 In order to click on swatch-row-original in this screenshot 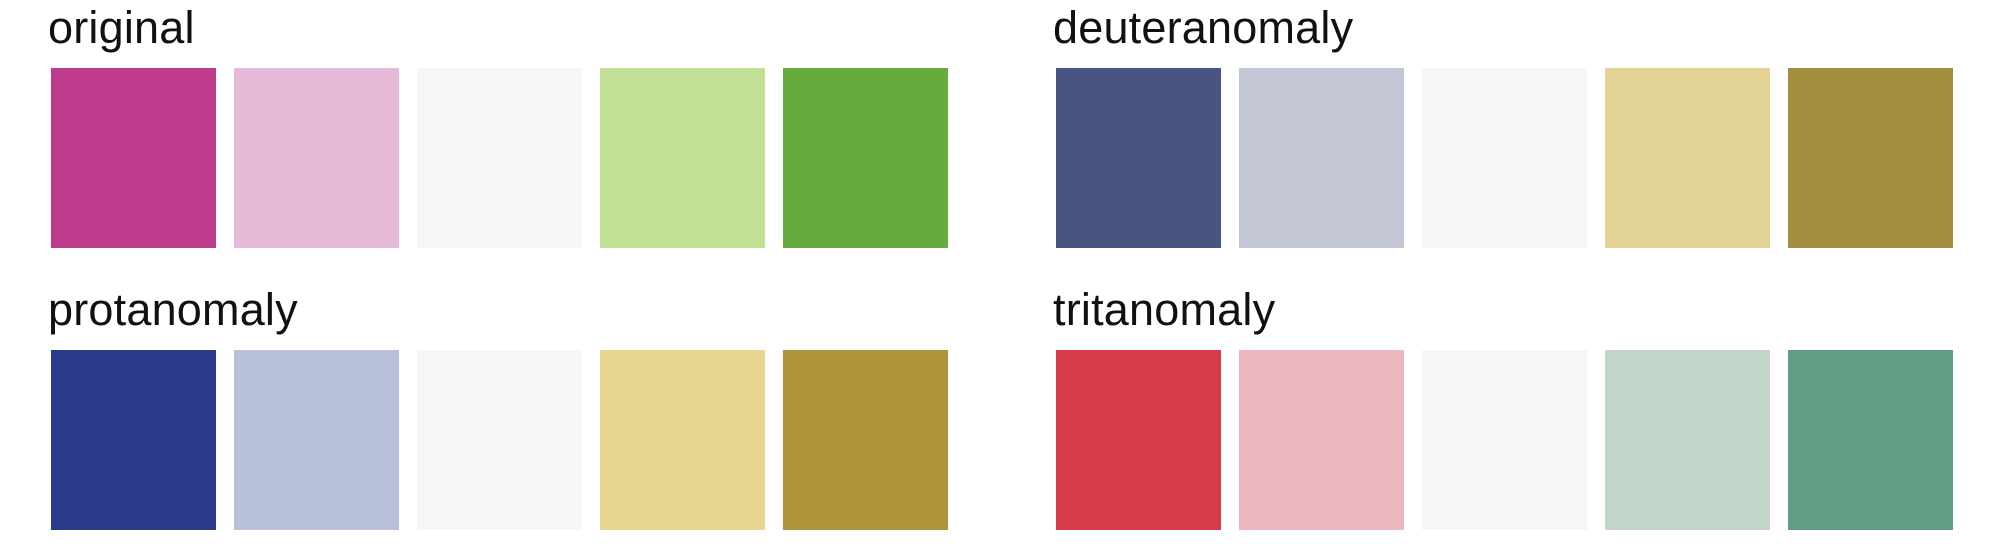, I will do `click(501, 158)`.